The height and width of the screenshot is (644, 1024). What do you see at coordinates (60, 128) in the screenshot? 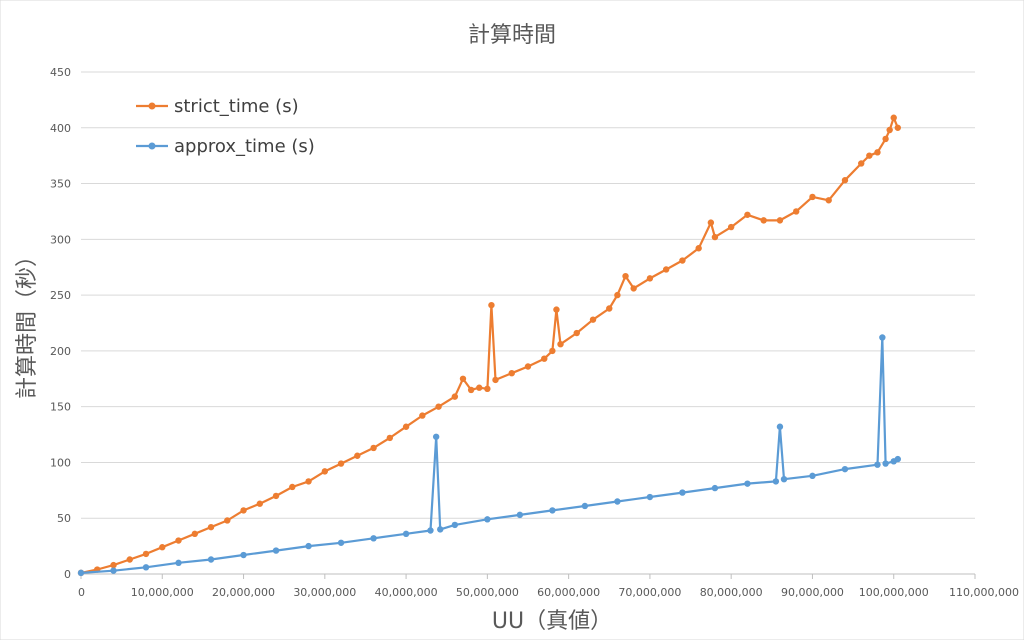
I see `y-tick-label: 400` at bounding box center [60, 128].